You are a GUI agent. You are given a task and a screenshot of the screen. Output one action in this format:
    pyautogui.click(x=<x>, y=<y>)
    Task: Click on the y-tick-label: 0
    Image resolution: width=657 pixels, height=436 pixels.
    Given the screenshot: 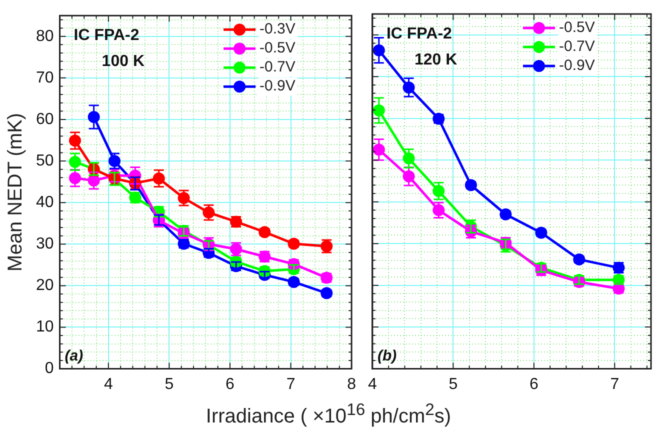 What is the action you would take?
    pyautogui.click(x=49, y=369)
    